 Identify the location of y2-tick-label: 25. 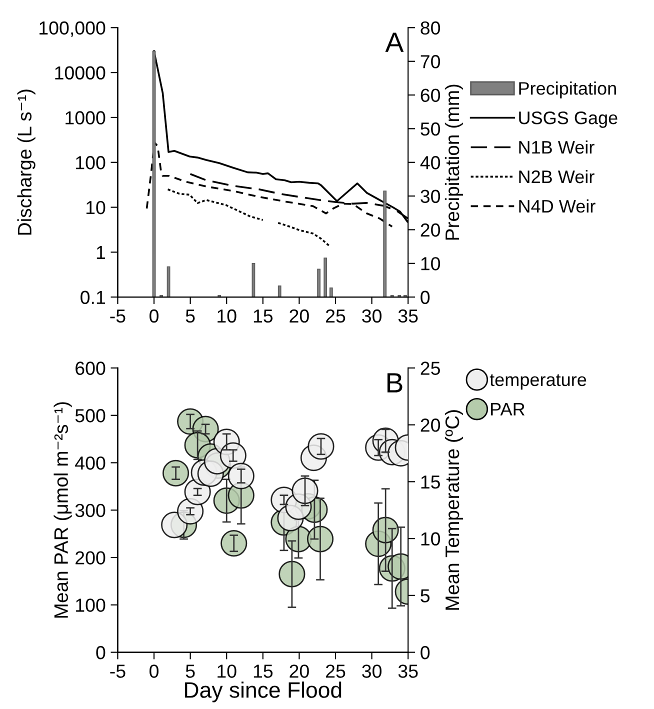
(430, 368).